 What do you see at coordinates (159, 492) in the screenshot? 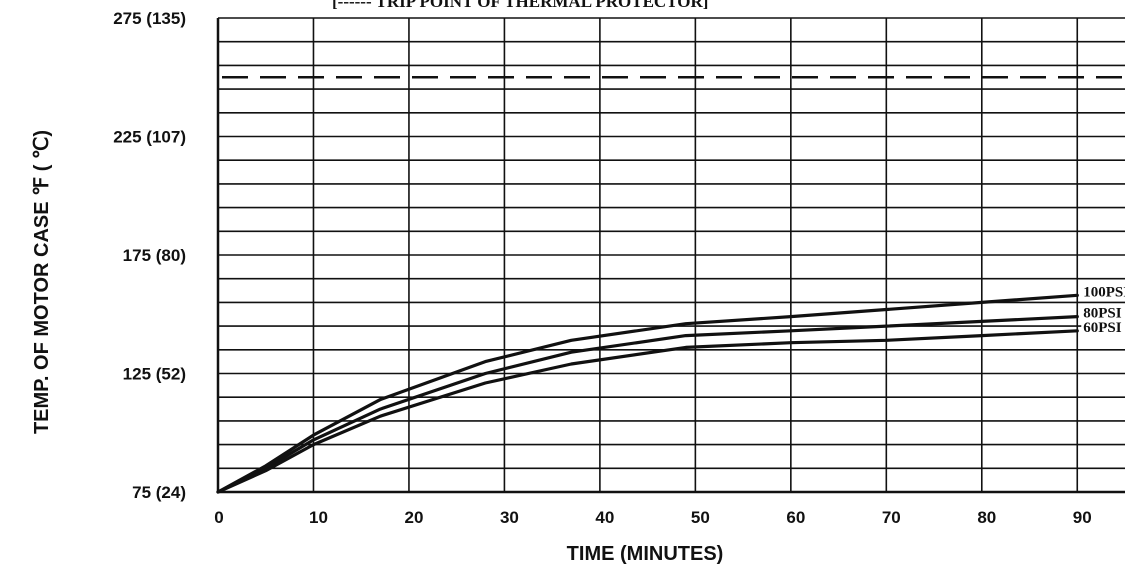
I see `y-tick-label: 75 (24)` at bounding box center [159, 492].